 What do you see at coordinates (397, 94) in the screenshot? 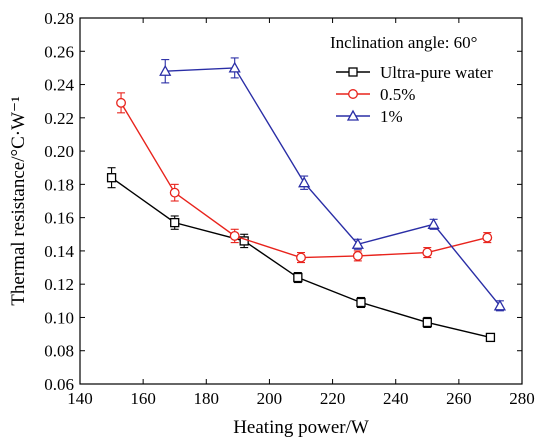
I see `legend-label: 0.5%` at bounding box center [397, 94].